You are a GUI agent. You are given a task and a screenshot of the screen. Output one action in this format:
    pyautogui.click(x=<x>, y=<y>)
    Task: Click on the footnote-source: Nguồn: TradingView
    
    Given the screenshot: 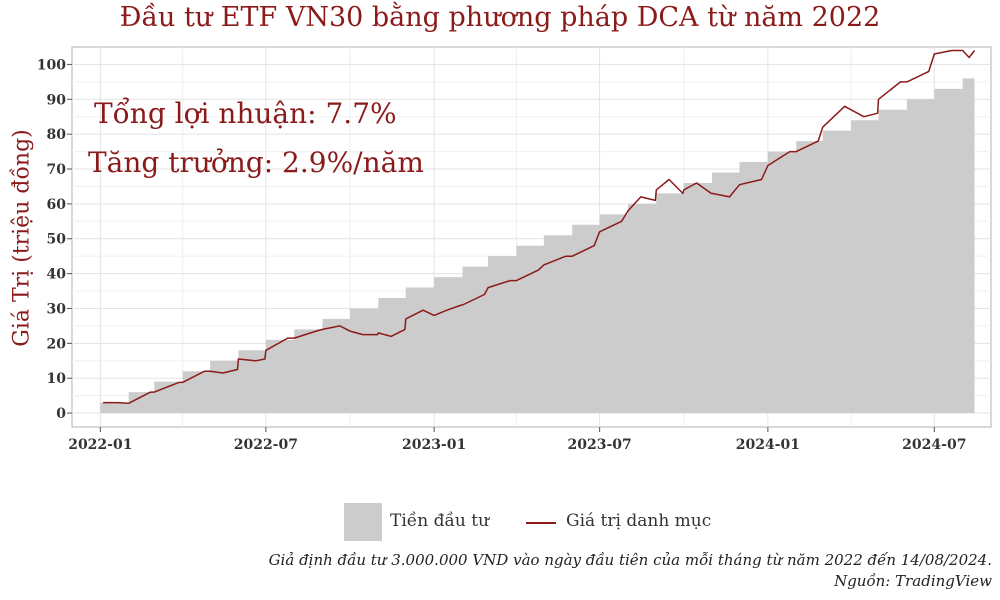 What is the action you would take?
    pyautogui.click(x=913, y=581)
    